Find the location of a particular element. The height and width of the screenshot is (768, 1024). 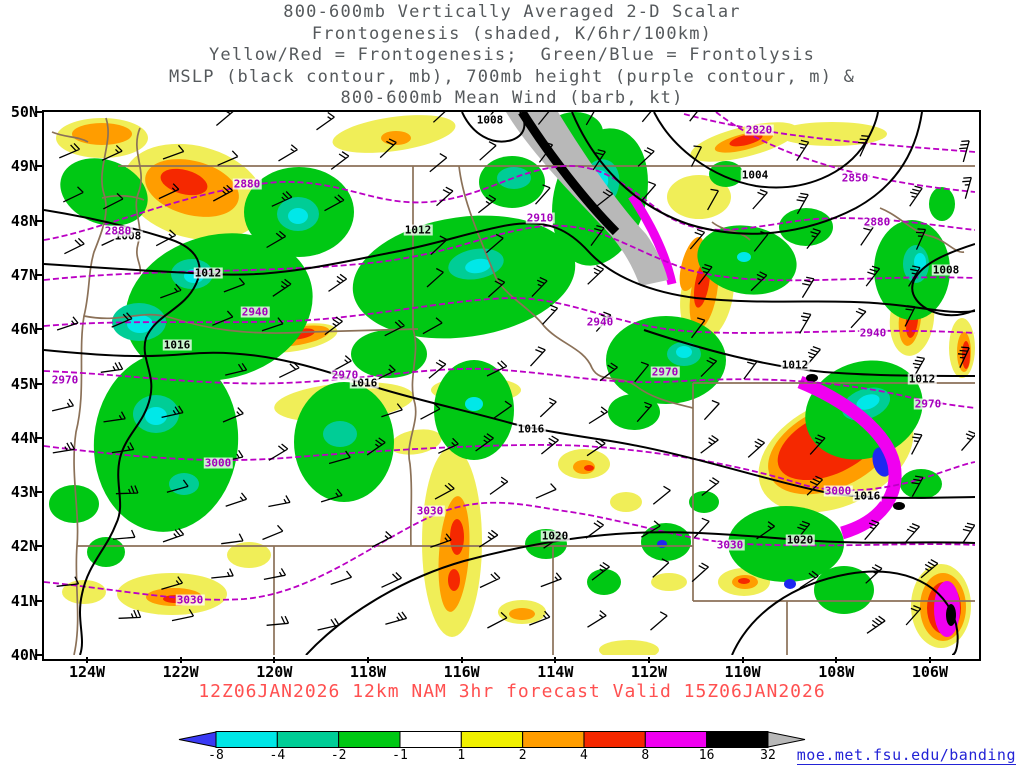

colorbar-segment-16 to 32 is located at coordinates (737, 739).